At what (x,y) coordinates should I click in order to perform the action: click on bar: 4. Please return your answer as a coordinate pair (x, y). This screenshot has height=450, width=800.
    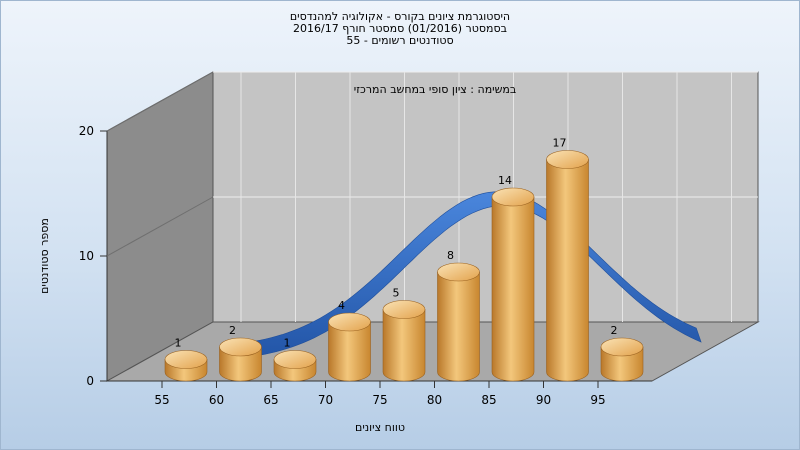
    Looking at the image, I should click on (349, 340).